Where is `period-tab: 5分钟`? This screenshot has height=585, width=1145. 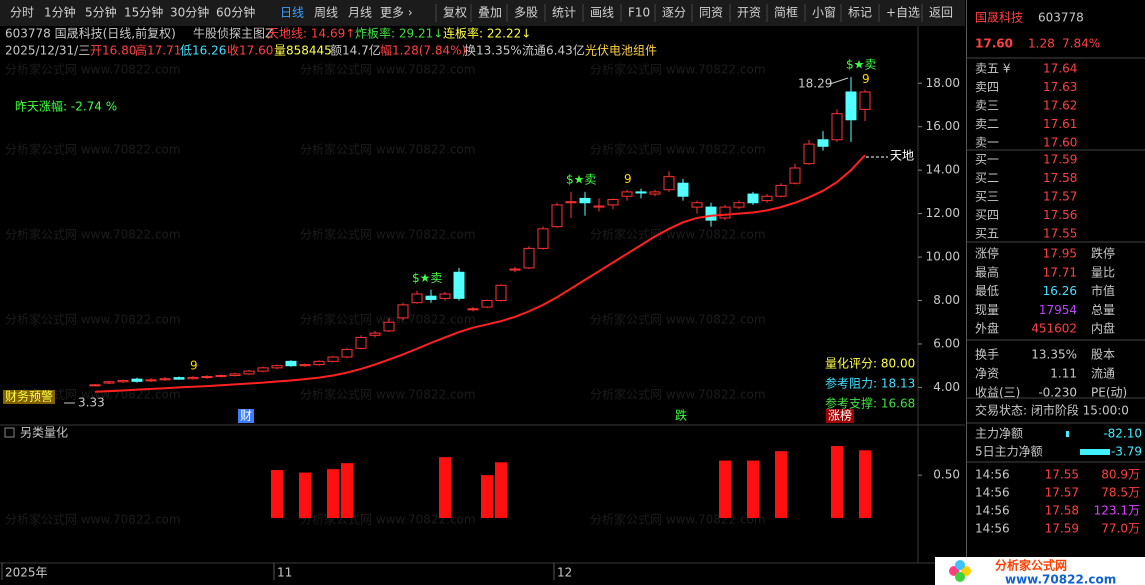 period-tab: 5分钟 is located at coordinates (101, 12).